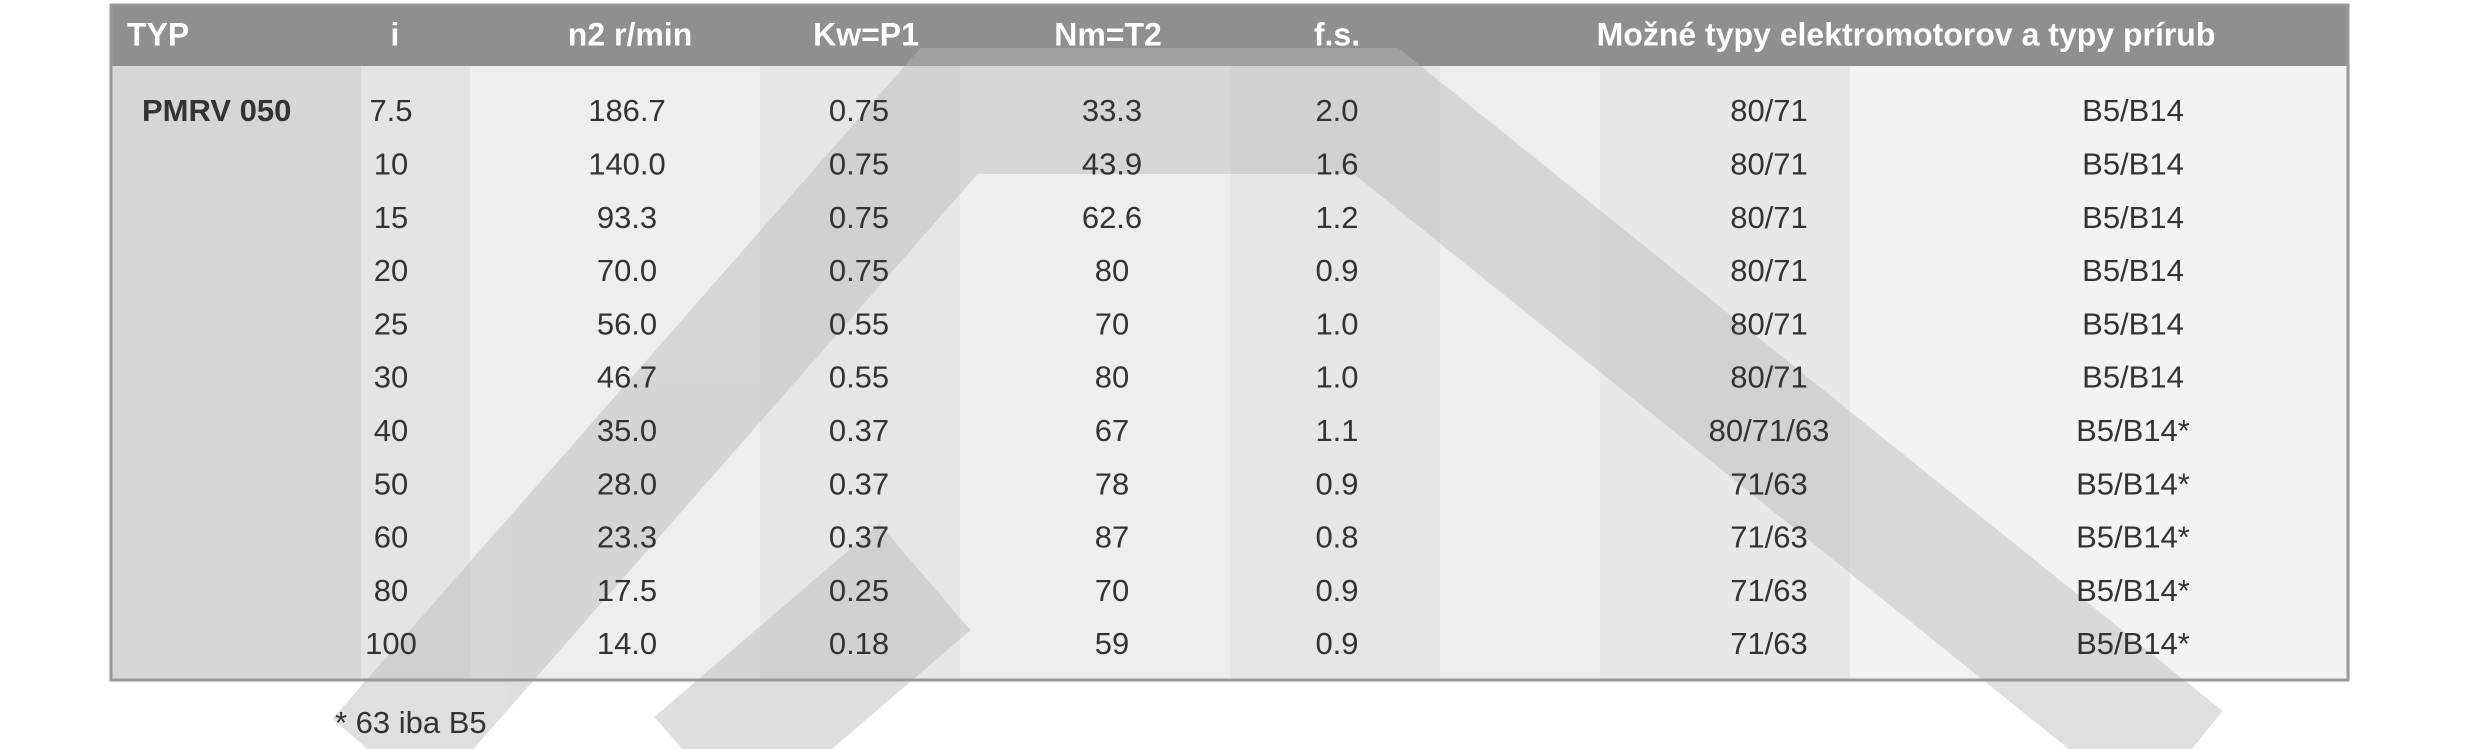 This screenshot has width=2480, height=749. What do you see at coordinates (1336, 163) in the screenshot?
I see `table-cell: 1.6` at bounding box center [1336, 163].